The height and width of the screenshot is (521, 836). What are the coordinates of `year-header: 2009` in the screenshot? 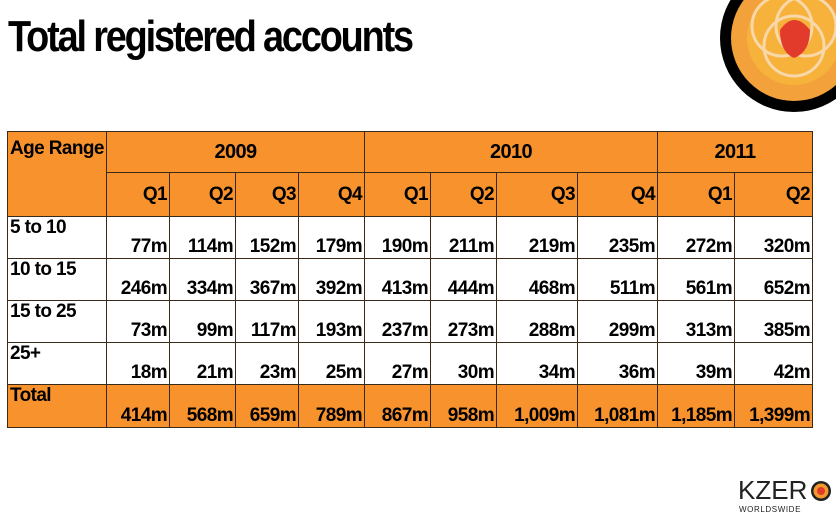 It's located at (235, 152).